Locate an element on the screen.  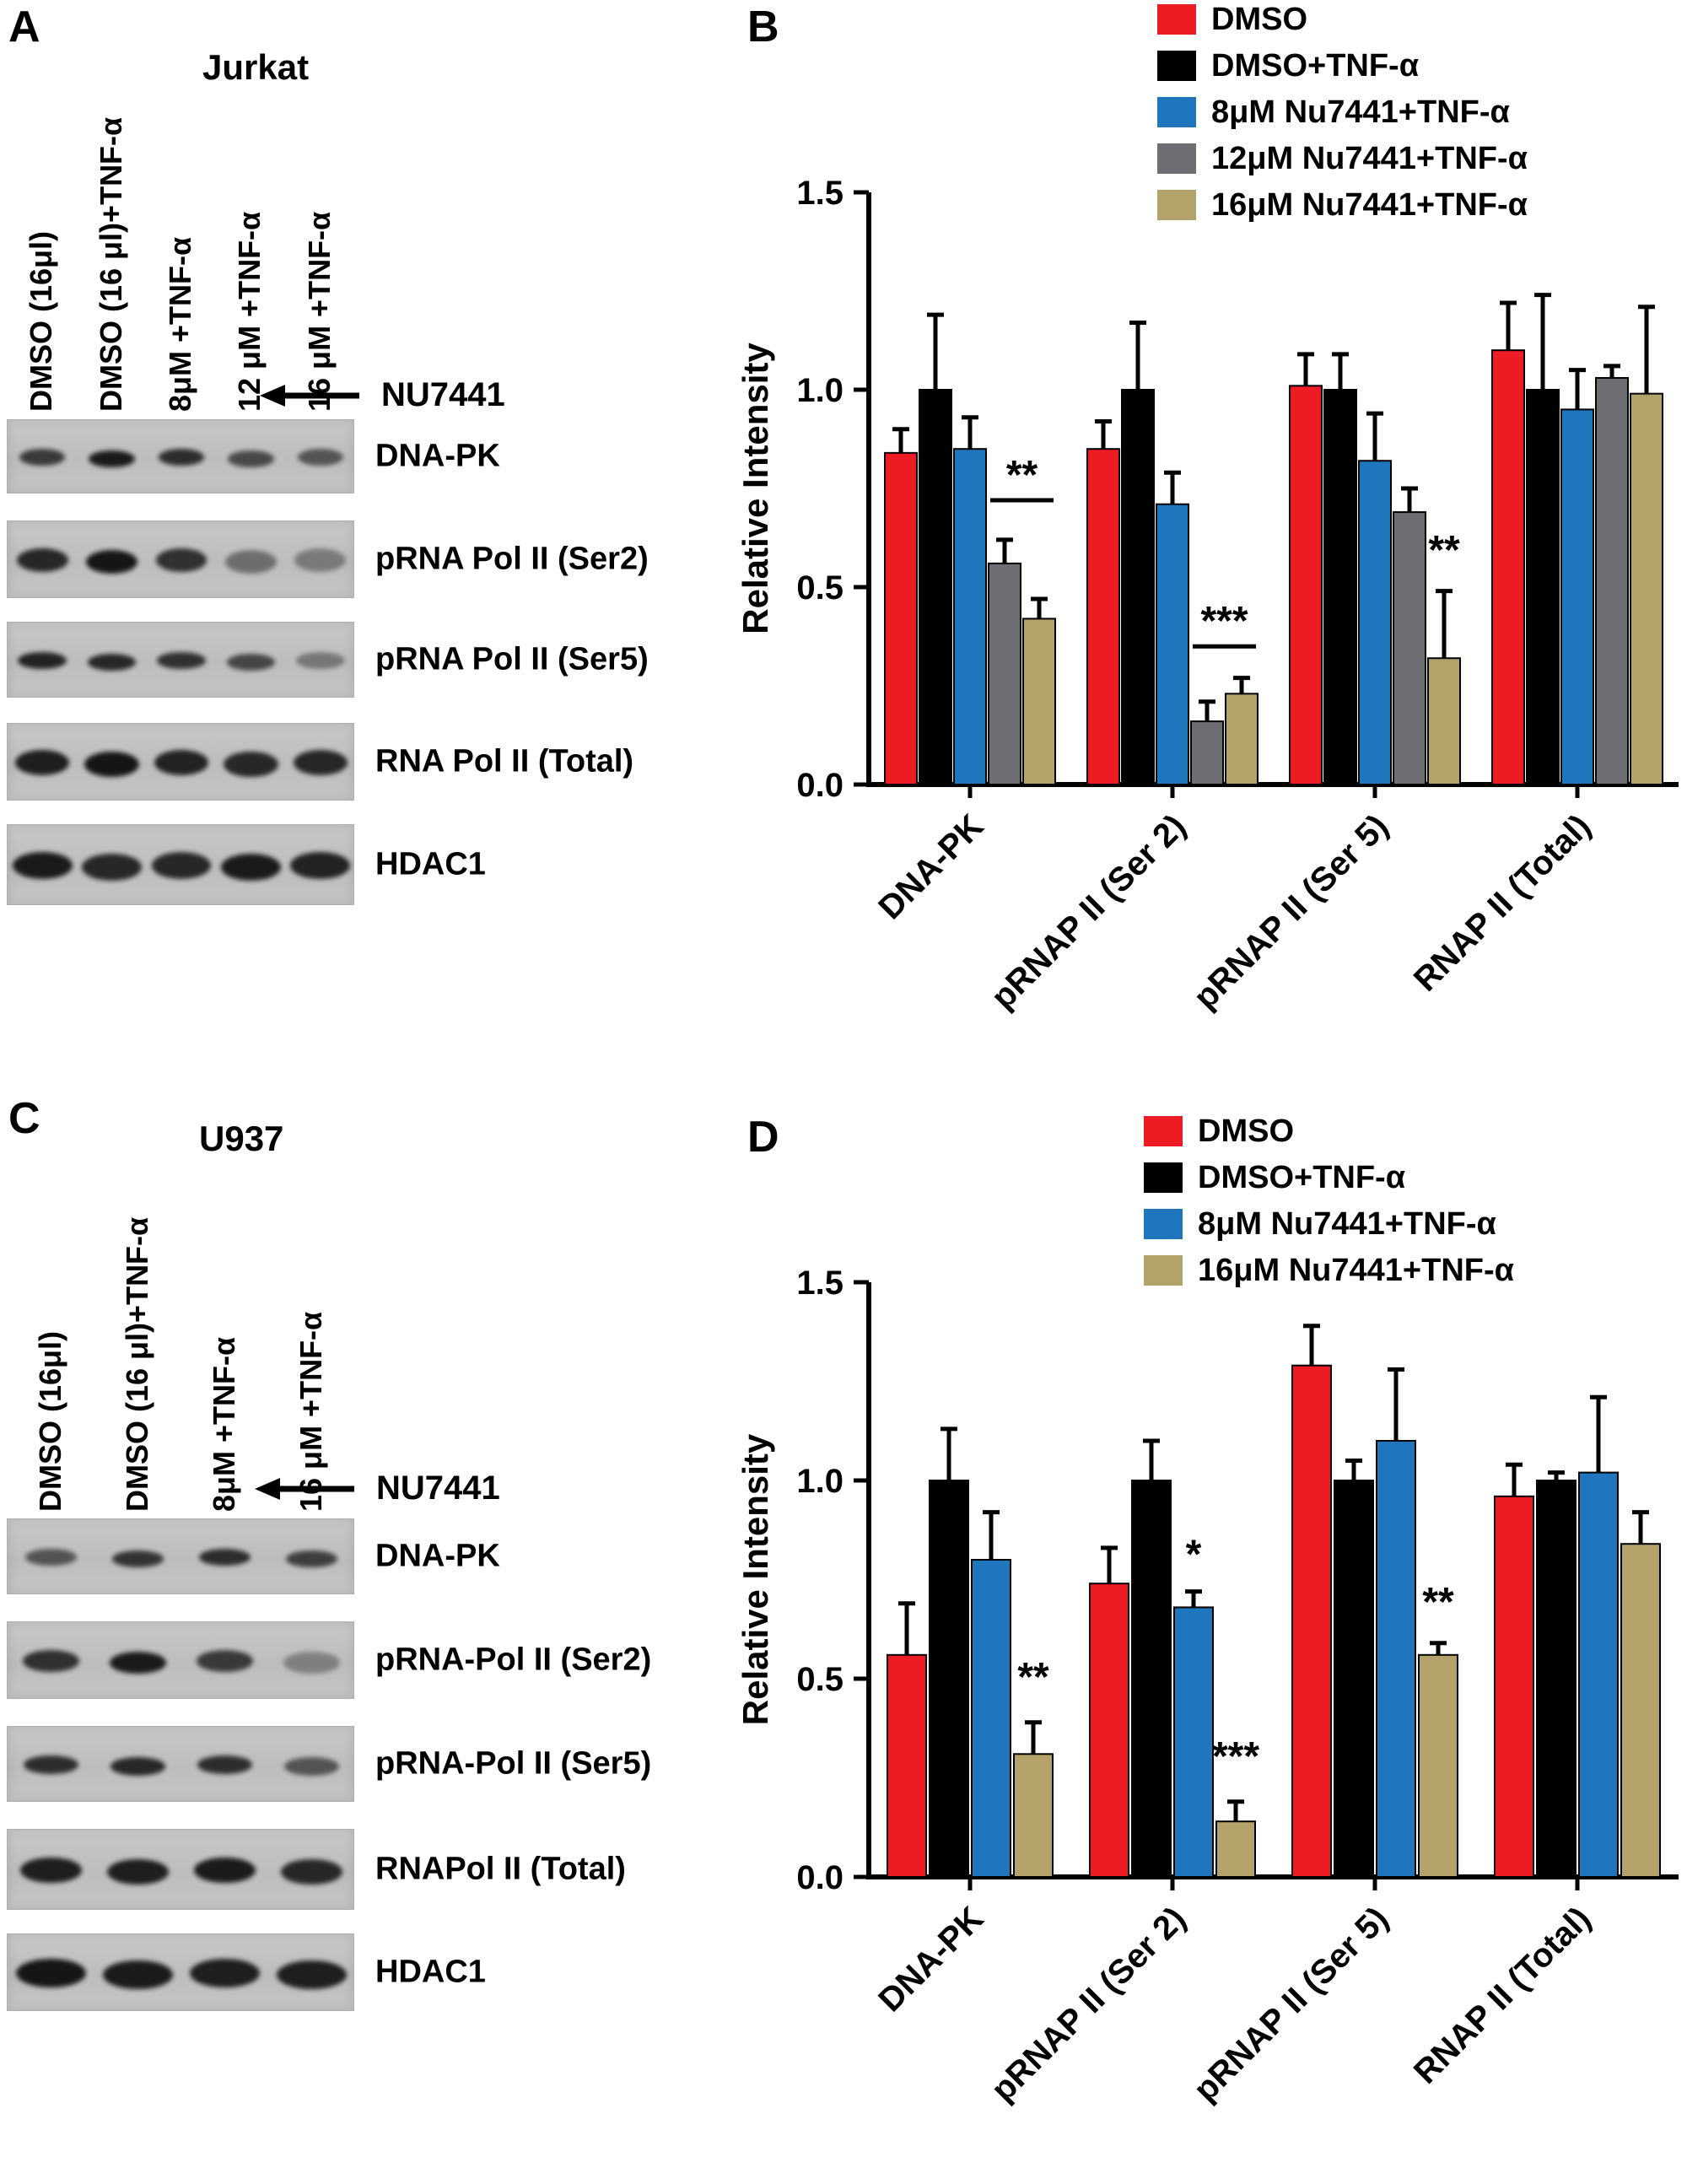
legend-item: DMSO+TNF-α is located at coordinates (1329, 1177).